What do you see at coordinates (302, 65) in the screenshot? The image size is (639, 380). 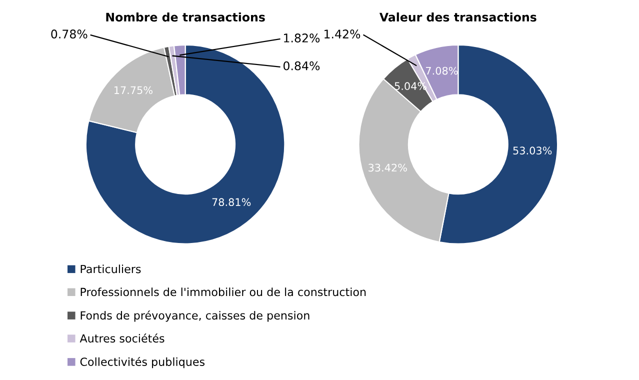 I see `data-label: 0.84%` at bounding box center [302, 65].